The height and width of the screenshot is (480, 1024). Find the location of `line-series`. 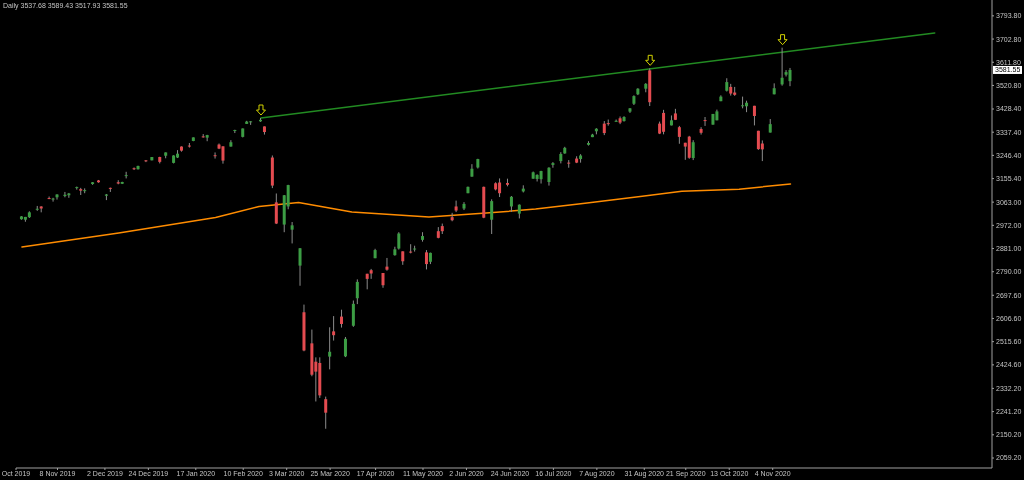

line-series is located at coordinates (406, 215).